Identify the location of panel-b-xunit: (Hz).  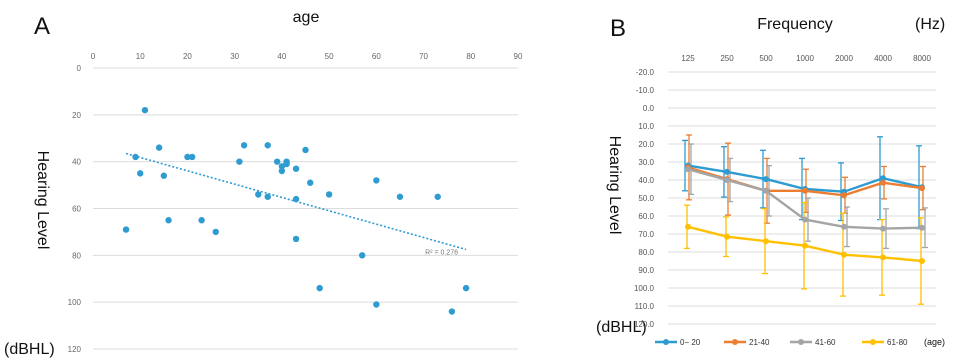
(930, 24).